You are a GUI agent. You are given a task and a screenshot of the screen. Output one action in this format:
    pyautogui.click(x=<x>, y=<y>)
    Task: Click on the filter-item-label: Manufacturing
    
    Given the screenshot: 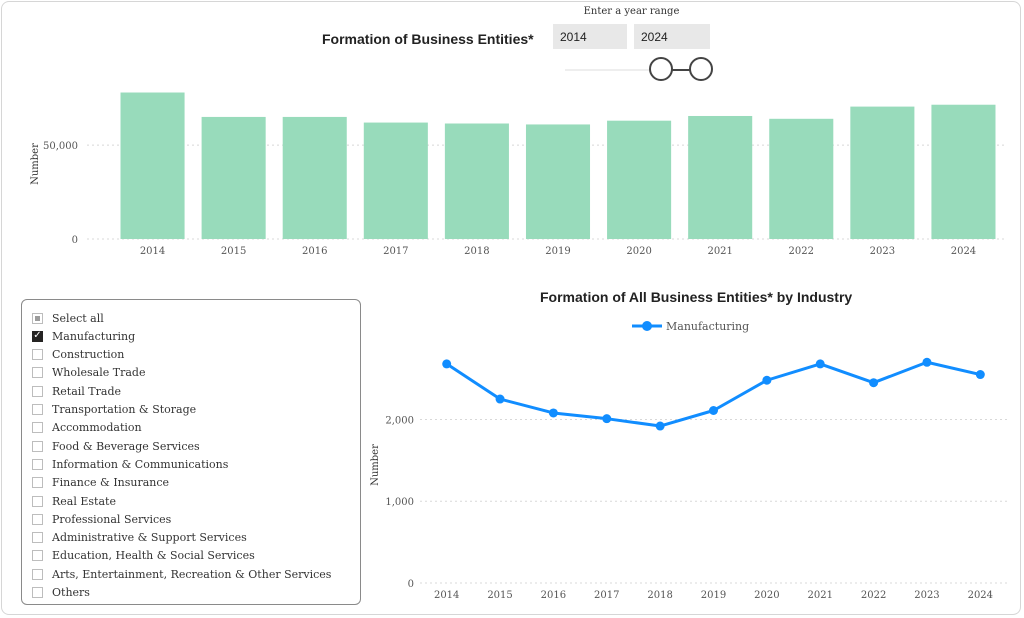 What is the action you would take?
    pyautogui.click(x=94, y=336)
    